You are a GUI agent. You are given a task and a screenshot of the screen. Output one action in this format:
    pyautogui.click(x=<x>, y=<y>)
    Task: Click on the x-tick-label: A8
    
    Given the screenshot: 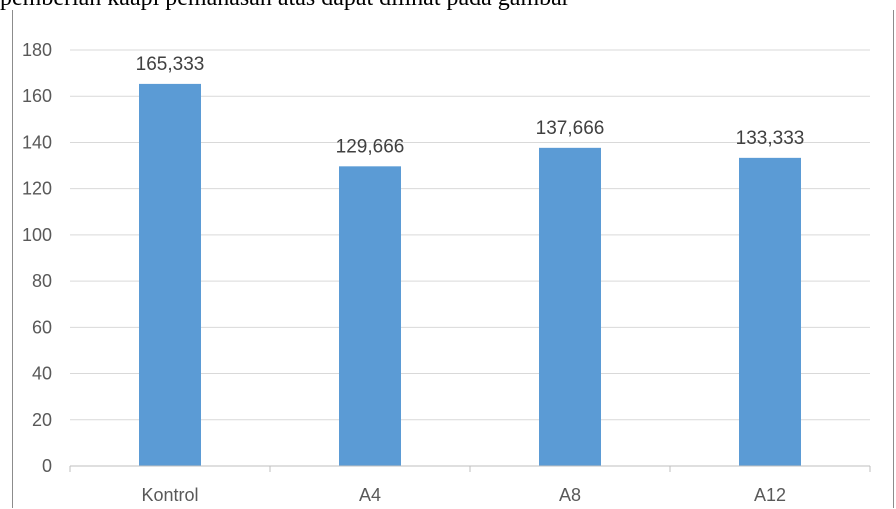 What is the action you would take?
    pyautogui.click(x=570, y=495)
    